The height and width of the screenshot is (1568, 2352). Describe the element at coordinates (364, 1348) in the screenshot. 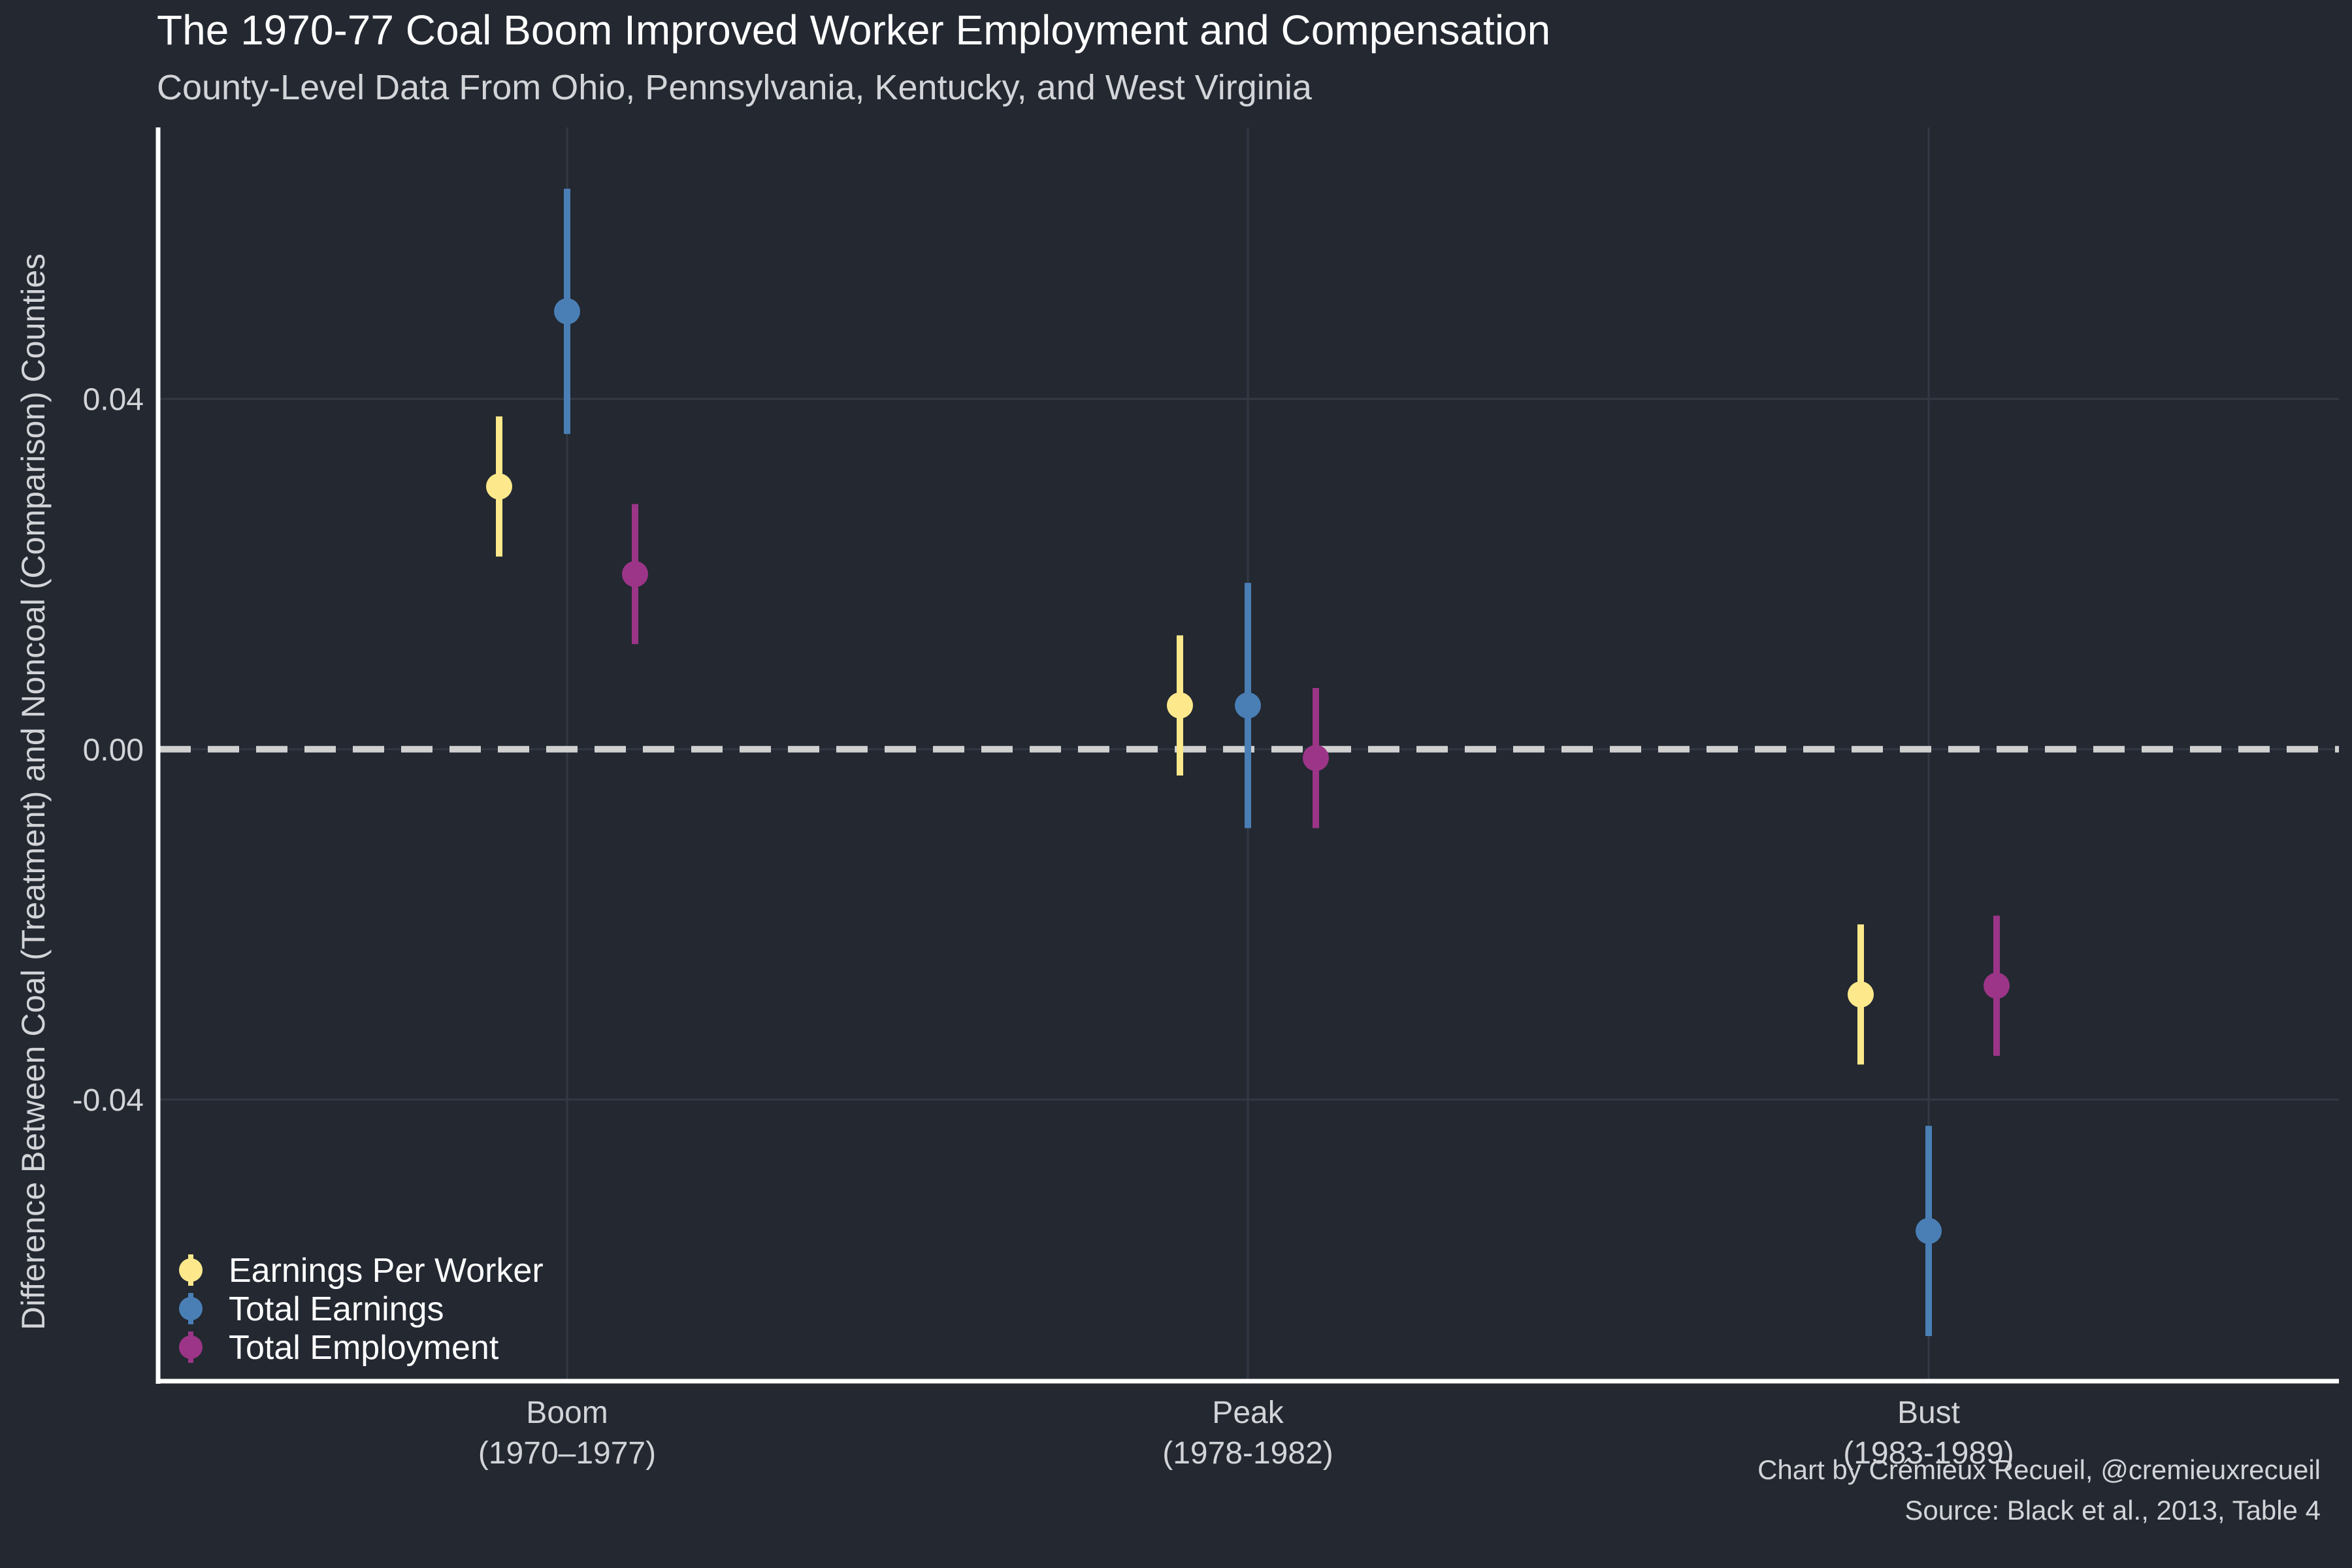

I see `legend-label: Total Employment` at that location.